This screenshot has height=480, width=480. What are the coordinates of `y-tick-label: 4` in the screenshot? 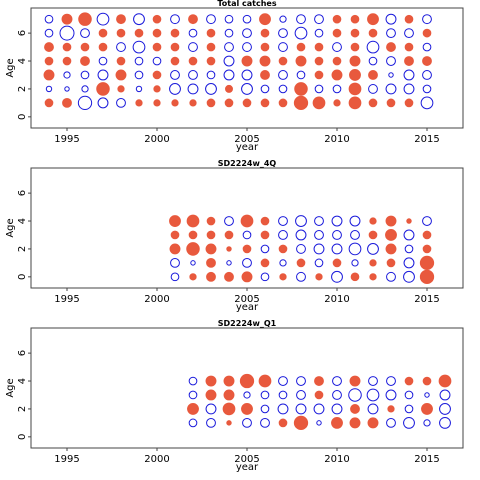 It's located at (22, 381).